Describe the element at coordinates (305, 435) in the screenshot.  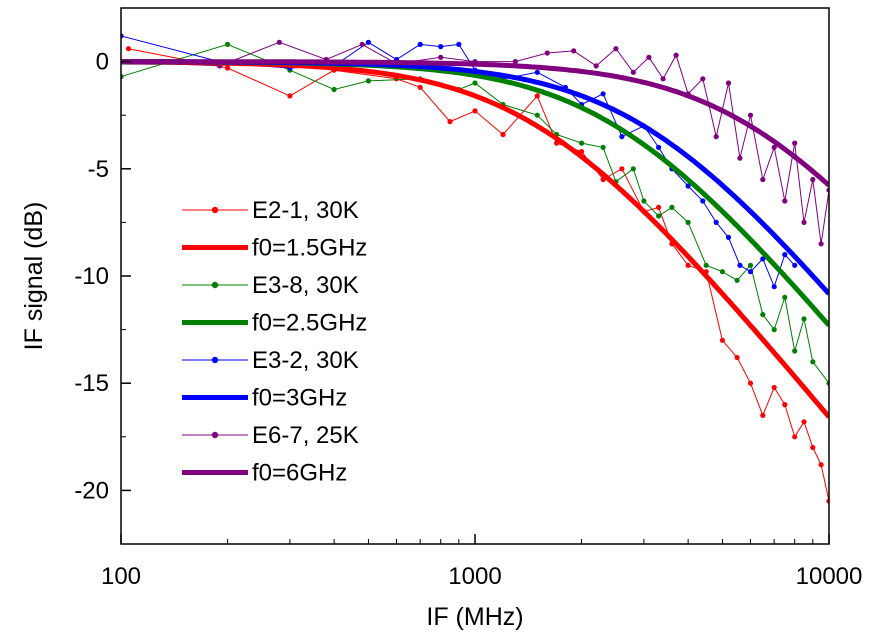
I see `legend-label: E6-7, 25K` at that location.